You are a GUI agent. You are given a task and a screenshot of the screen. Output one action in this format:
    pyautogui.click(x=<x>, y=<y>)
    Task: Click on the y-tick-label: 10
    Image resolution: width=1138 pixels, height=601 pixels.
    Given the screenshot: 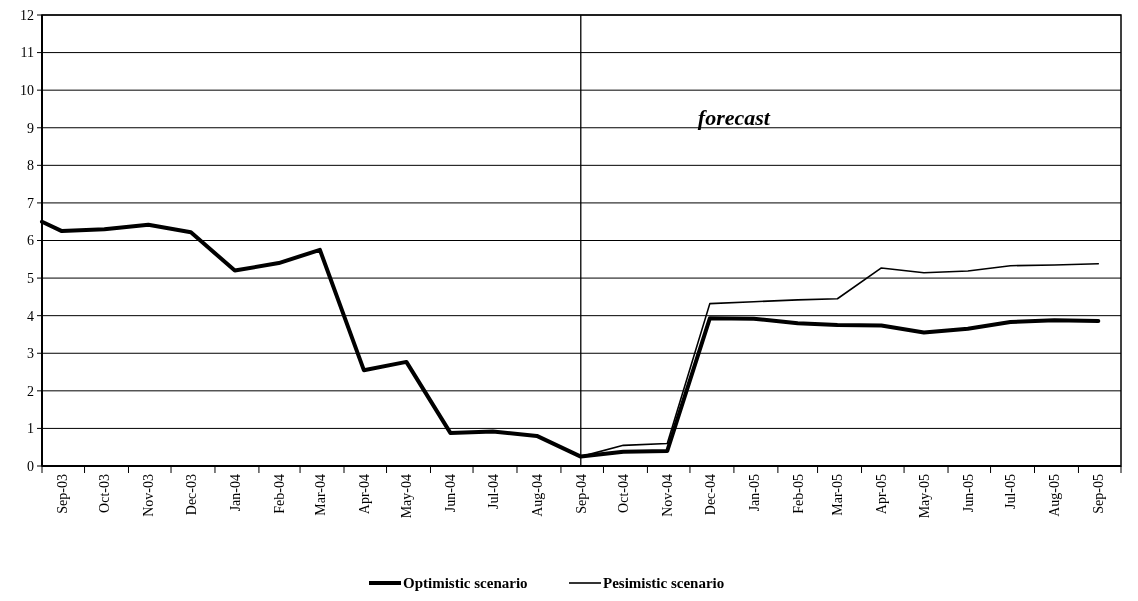 What is the action you would take?
    pyautogui.click(x=27, y=91)
    